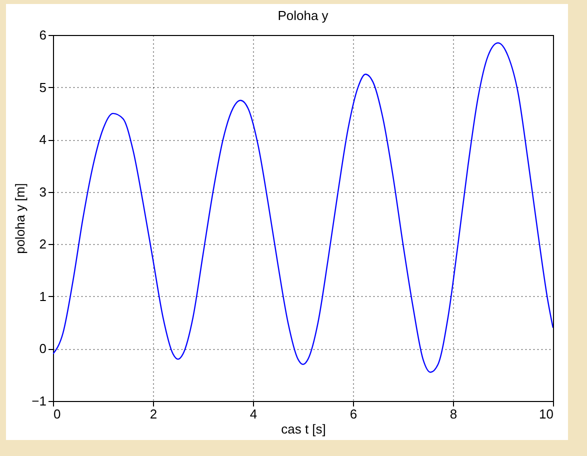  What do you see at coordinates (154, 414) in the screenshot?
I see `x-tick-label: 2` at bounding box center [154, 414].